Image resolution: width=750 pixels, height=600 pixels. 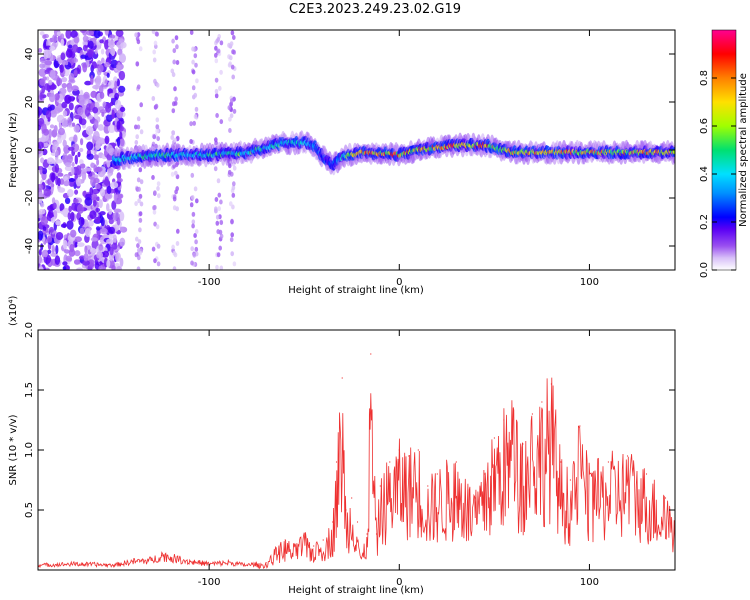 I want to click on x-tick-label: -100, so click(x=209, y=582).